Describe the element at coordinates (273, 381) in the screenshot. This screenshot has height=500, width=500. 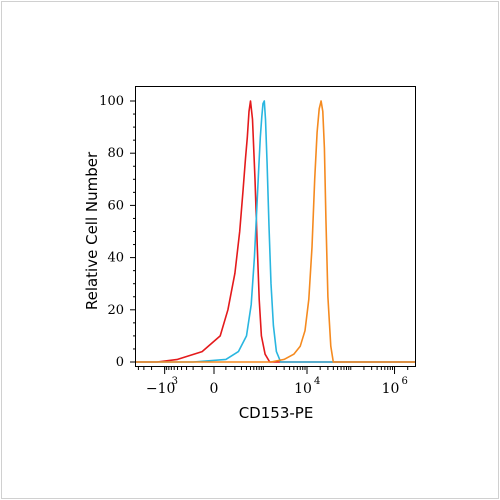
I see `x-axis: −103 0 10 4 10 6` at that location.